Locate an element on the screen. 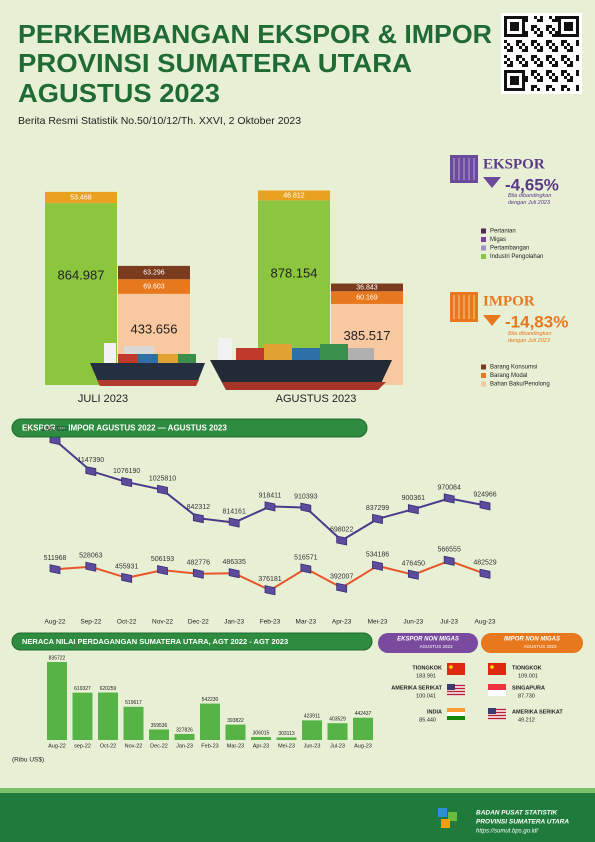  category-label: Jul-23 is located at coordinates (337, 746).